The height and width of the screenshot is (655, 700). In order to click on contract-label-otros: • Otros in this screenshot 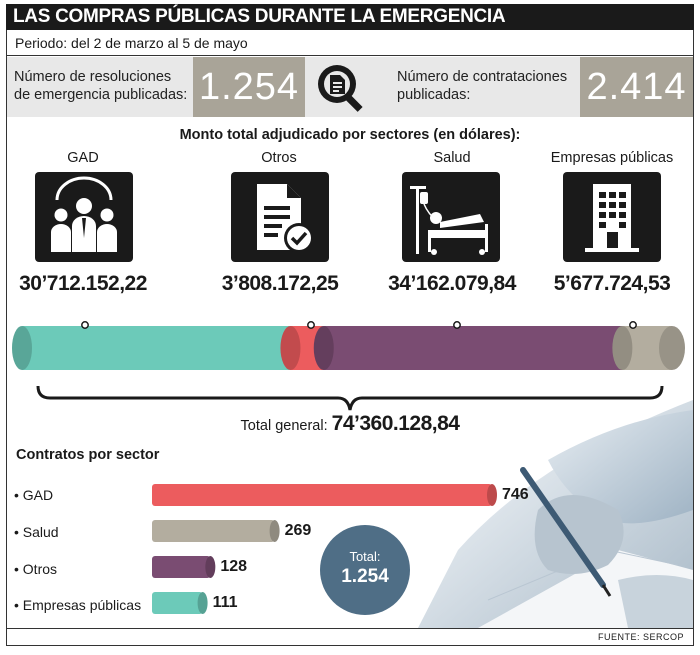, I will do `click(36, 569)`.